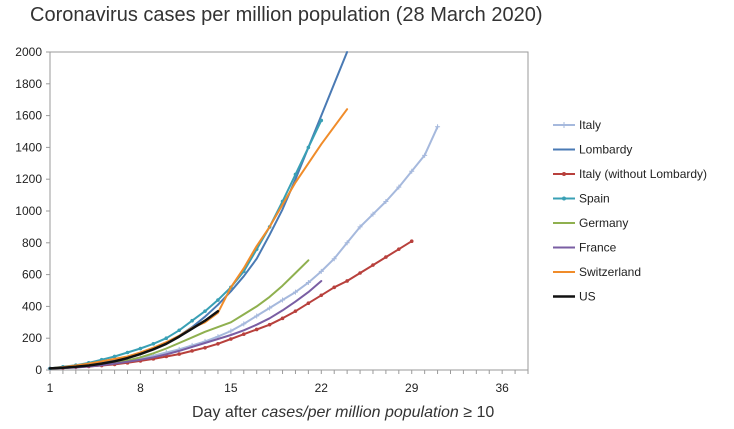  Describe the element at coordinates (587, 297) in the screenshot. I see `legend-label: US` at that location.